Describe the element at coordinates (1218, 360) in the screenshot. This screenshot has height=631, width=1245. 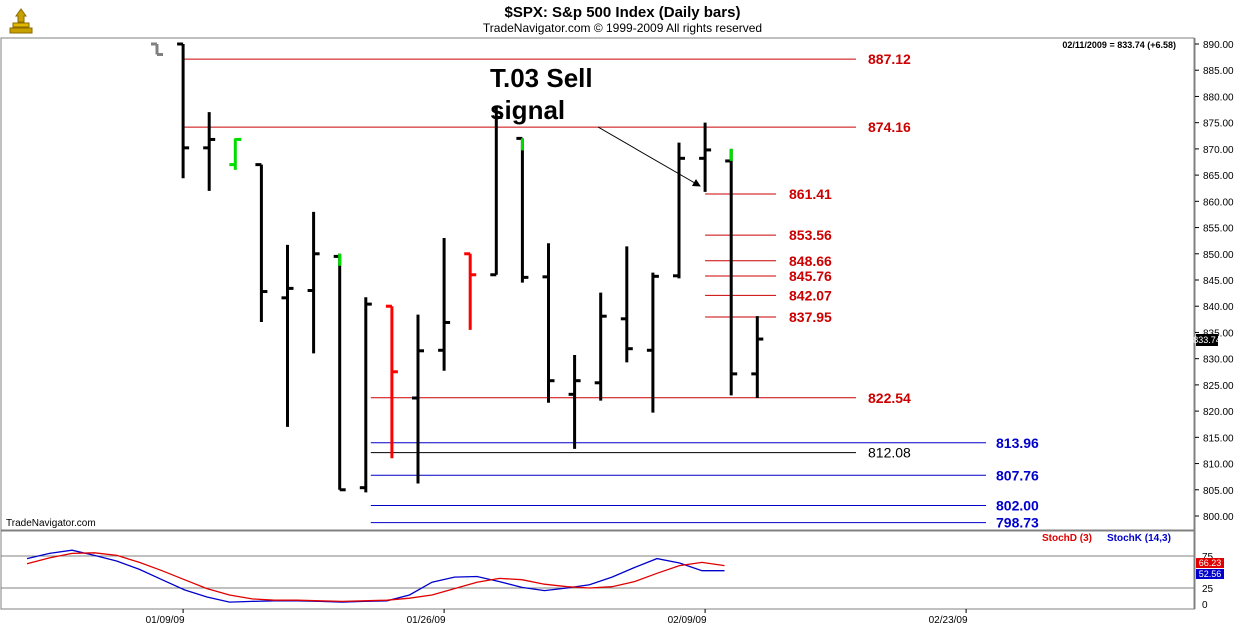
I see `price-tick-label: 830.00` at that location.